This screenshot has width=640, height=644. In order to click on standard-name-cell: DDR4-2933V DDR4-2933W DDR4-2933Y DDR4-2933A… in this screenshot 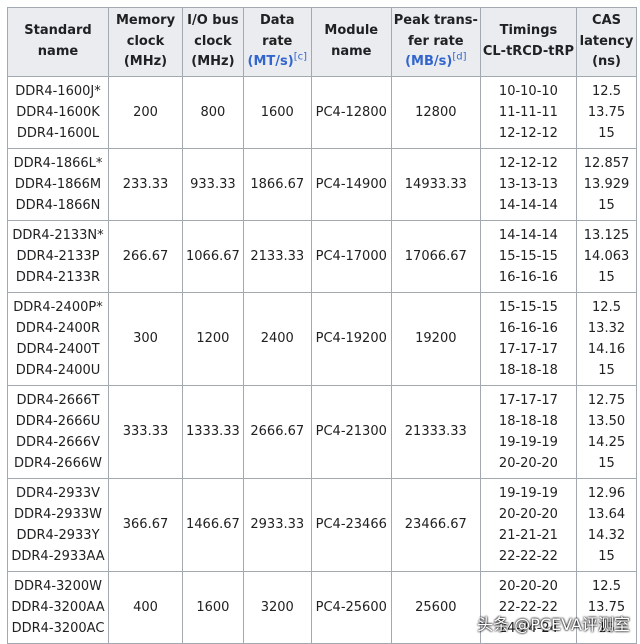, I will do `click(58, 524)`.